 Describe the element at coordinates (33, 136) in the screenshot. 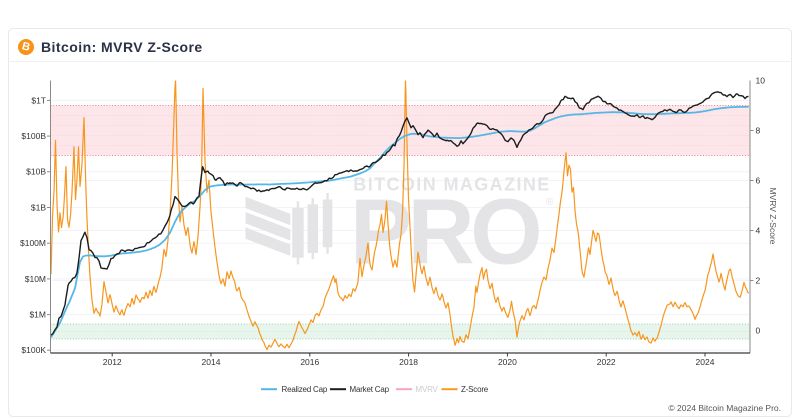

I see `svg-text: $100B` at that location.